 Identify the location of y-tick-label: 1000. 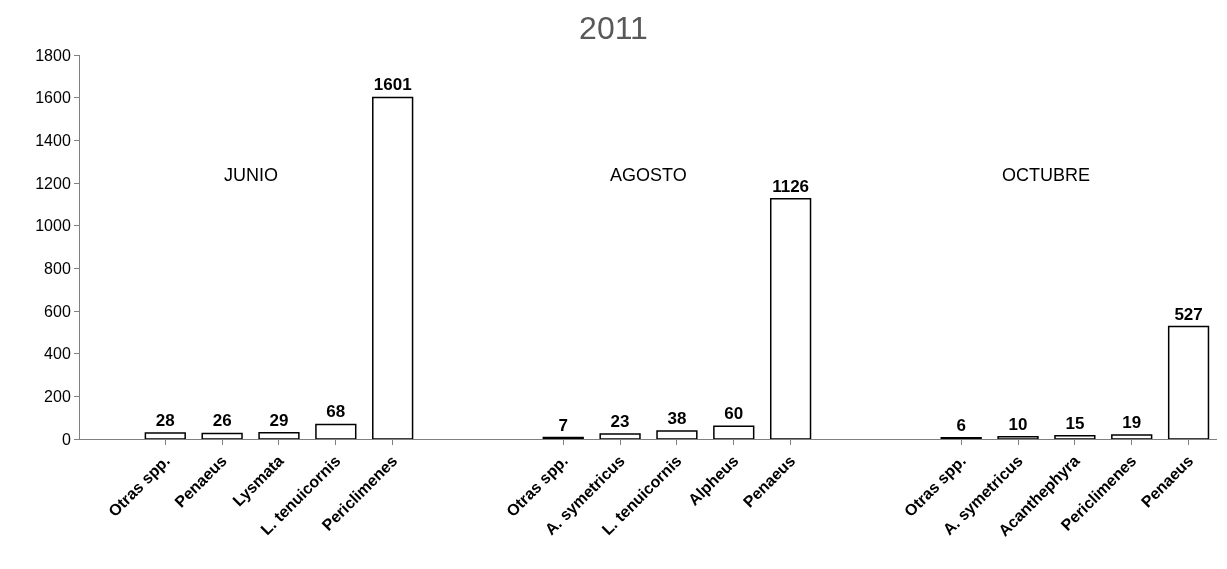
(53, 226).